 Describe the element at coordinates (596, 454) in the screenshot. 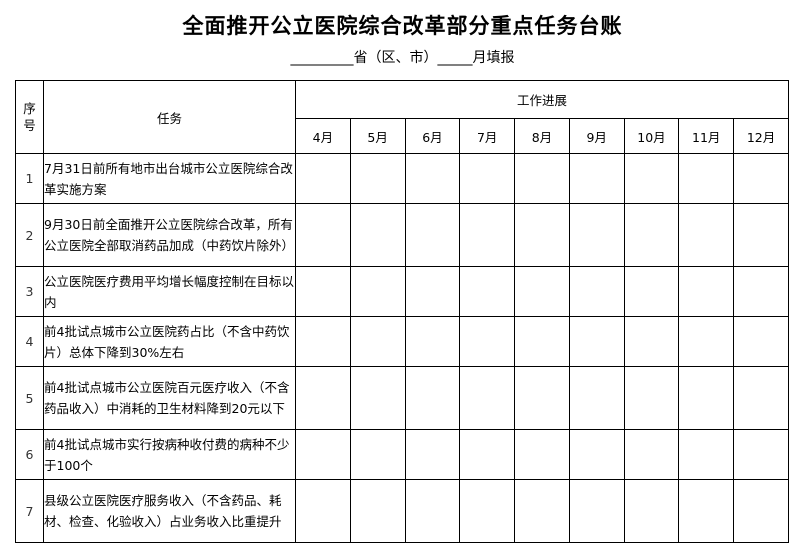

I see `progress-cell-row6-9月` at that location.